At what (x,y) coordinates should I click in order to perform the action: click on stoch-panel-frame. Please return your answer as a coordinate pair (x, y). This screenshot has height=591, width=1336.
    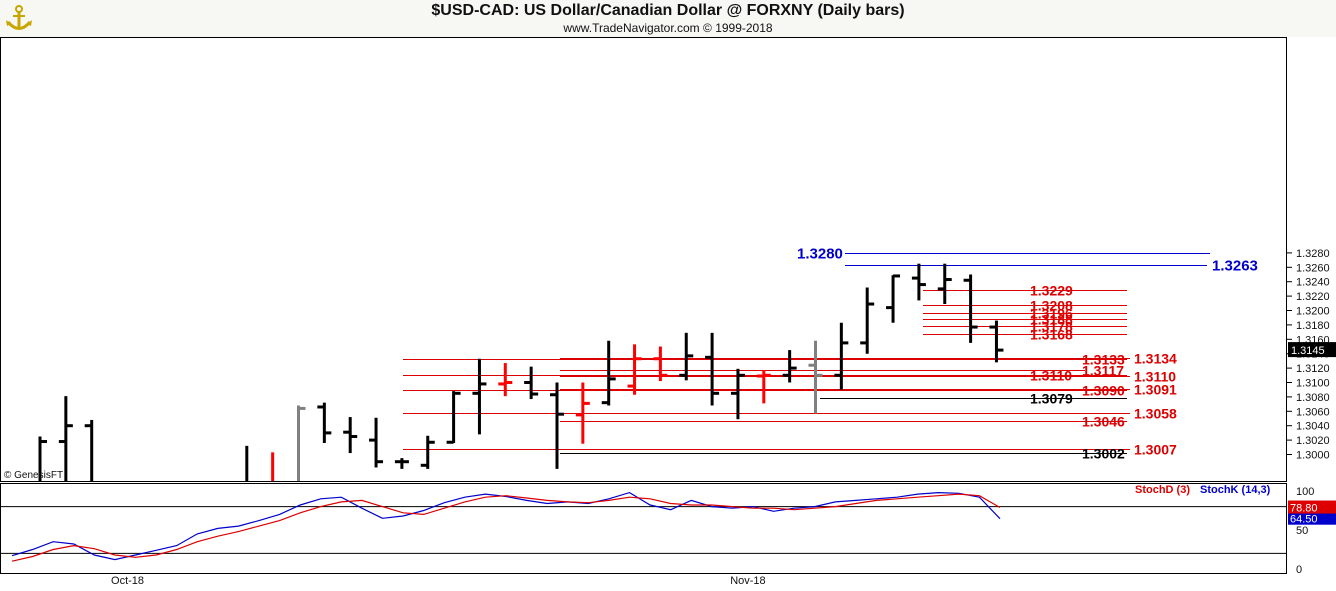
    Looking at the image, I should click on (643, 528).